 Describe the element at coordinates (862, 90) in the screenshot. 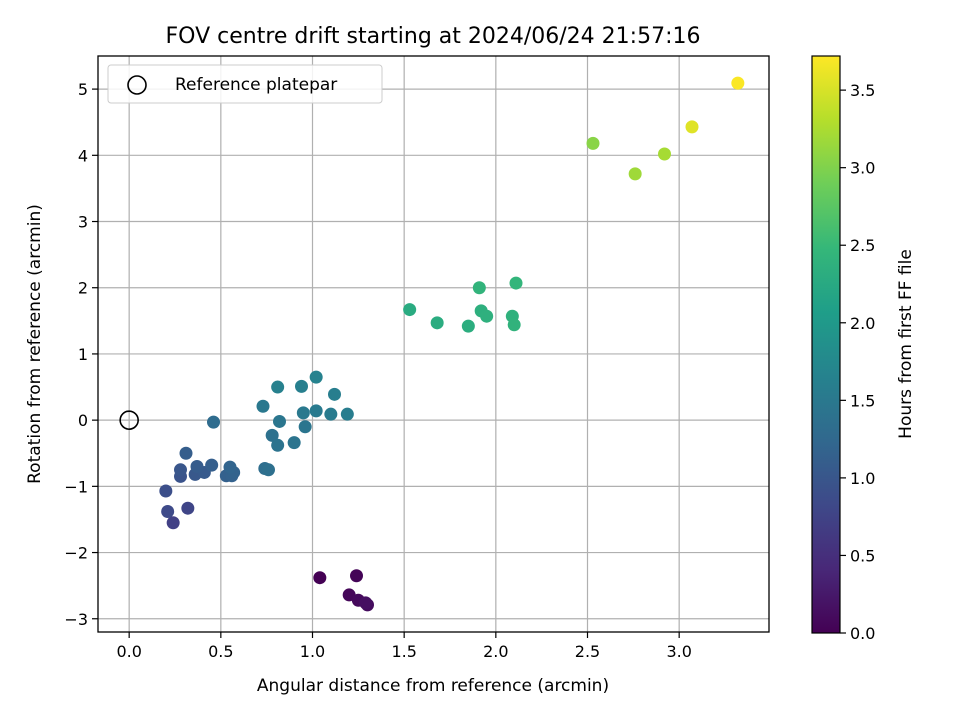

I see `colorbar-tick-label: 3.5` at that location.